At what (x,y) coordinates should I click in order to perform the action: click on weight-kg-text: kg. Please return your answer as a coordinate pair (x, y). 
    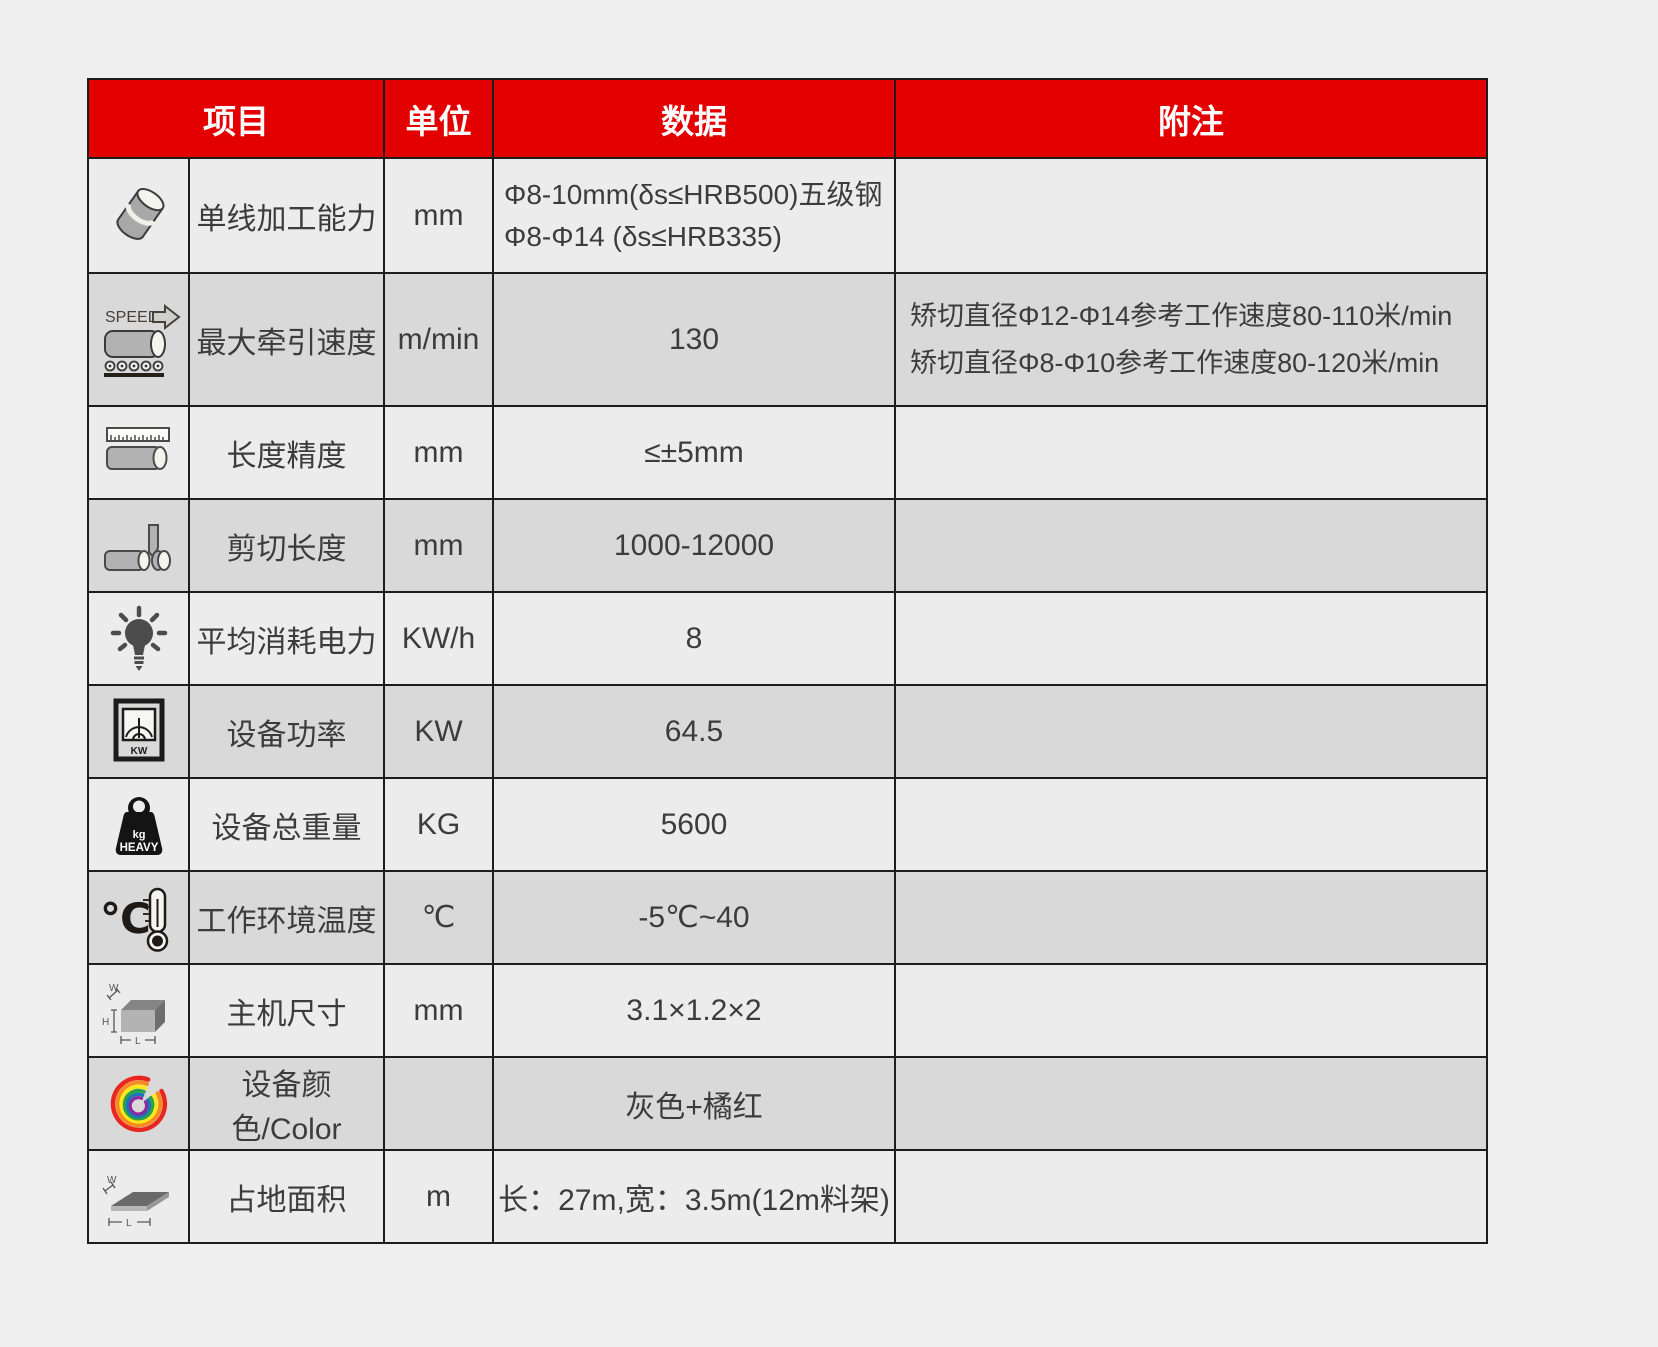
    Looking at the image, I should click on (138, 835).